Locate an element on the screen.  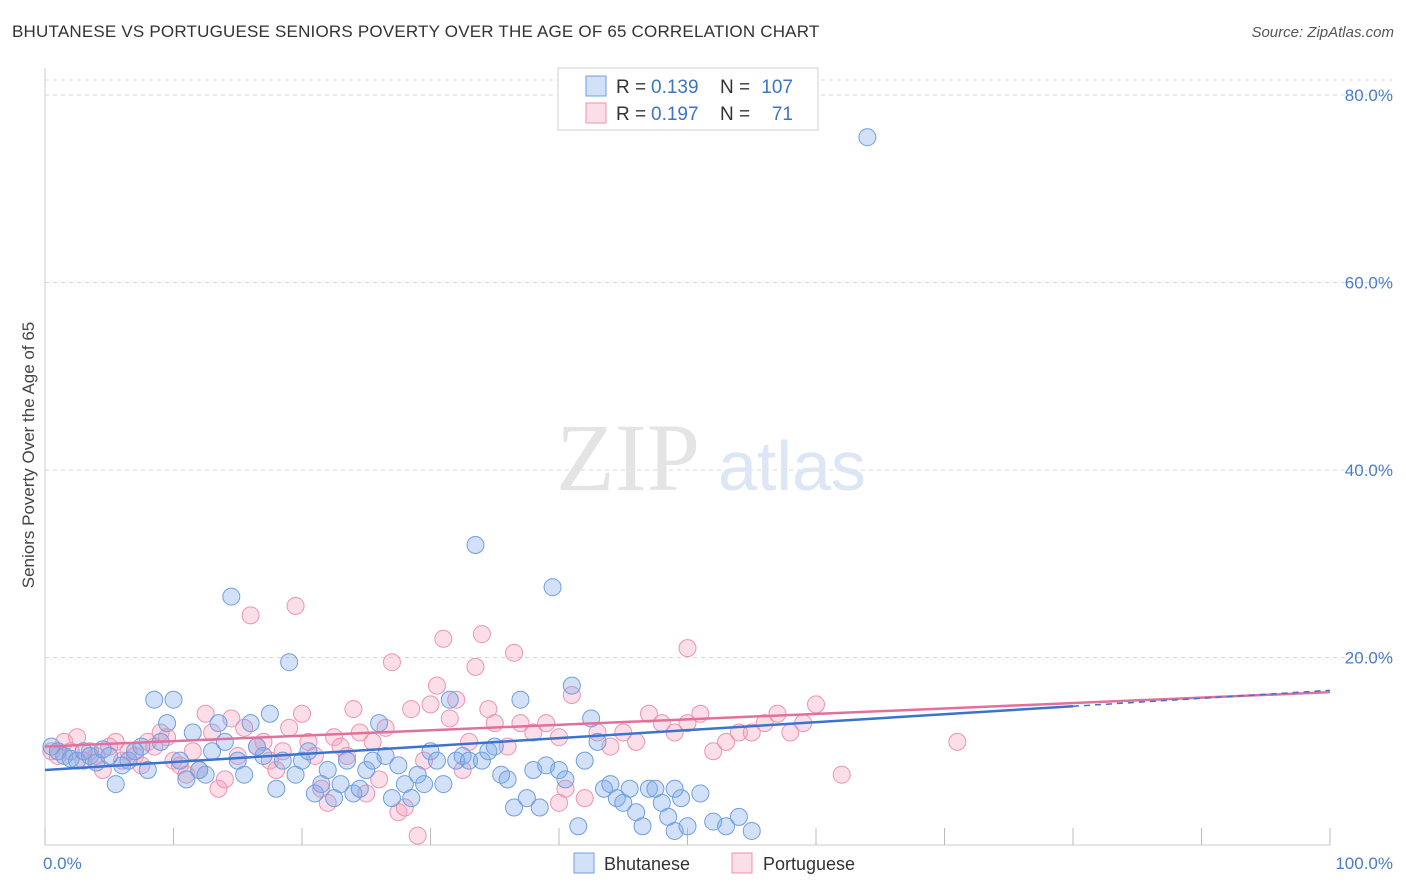
y-tick-label-80: 80.0% is located at coordinates (1369, 95).